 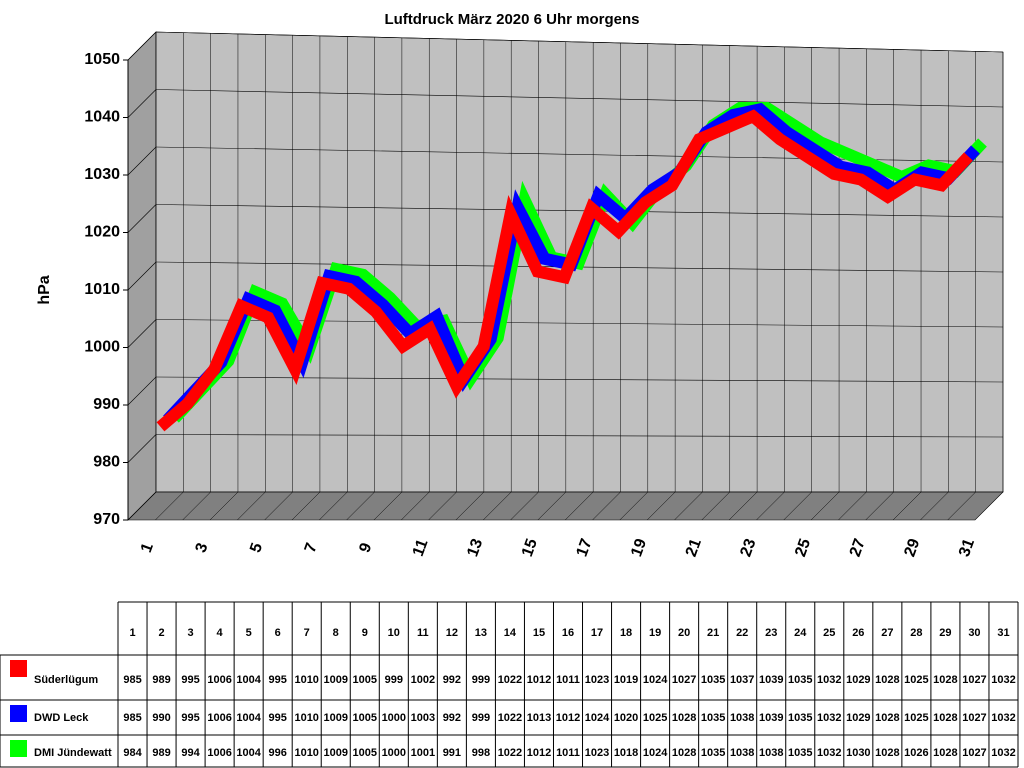 I want to click on table-value: 990, so click(x=161, y=718).